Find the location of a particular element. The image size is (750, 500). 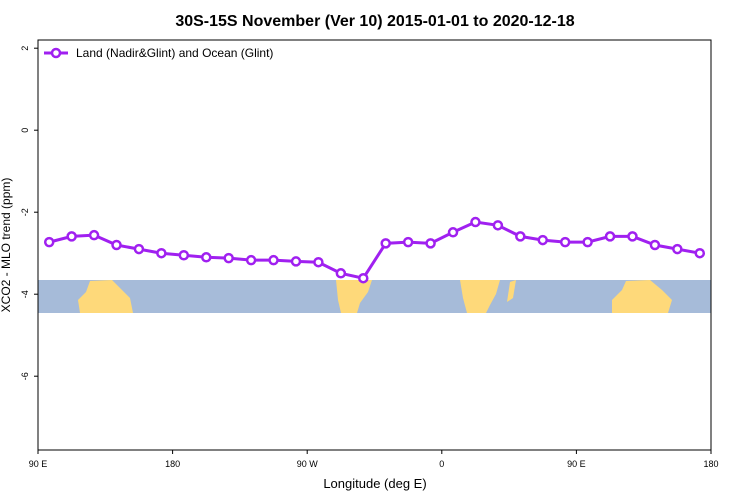

y-tick-label: 2 is located at coordinates (25, 48).